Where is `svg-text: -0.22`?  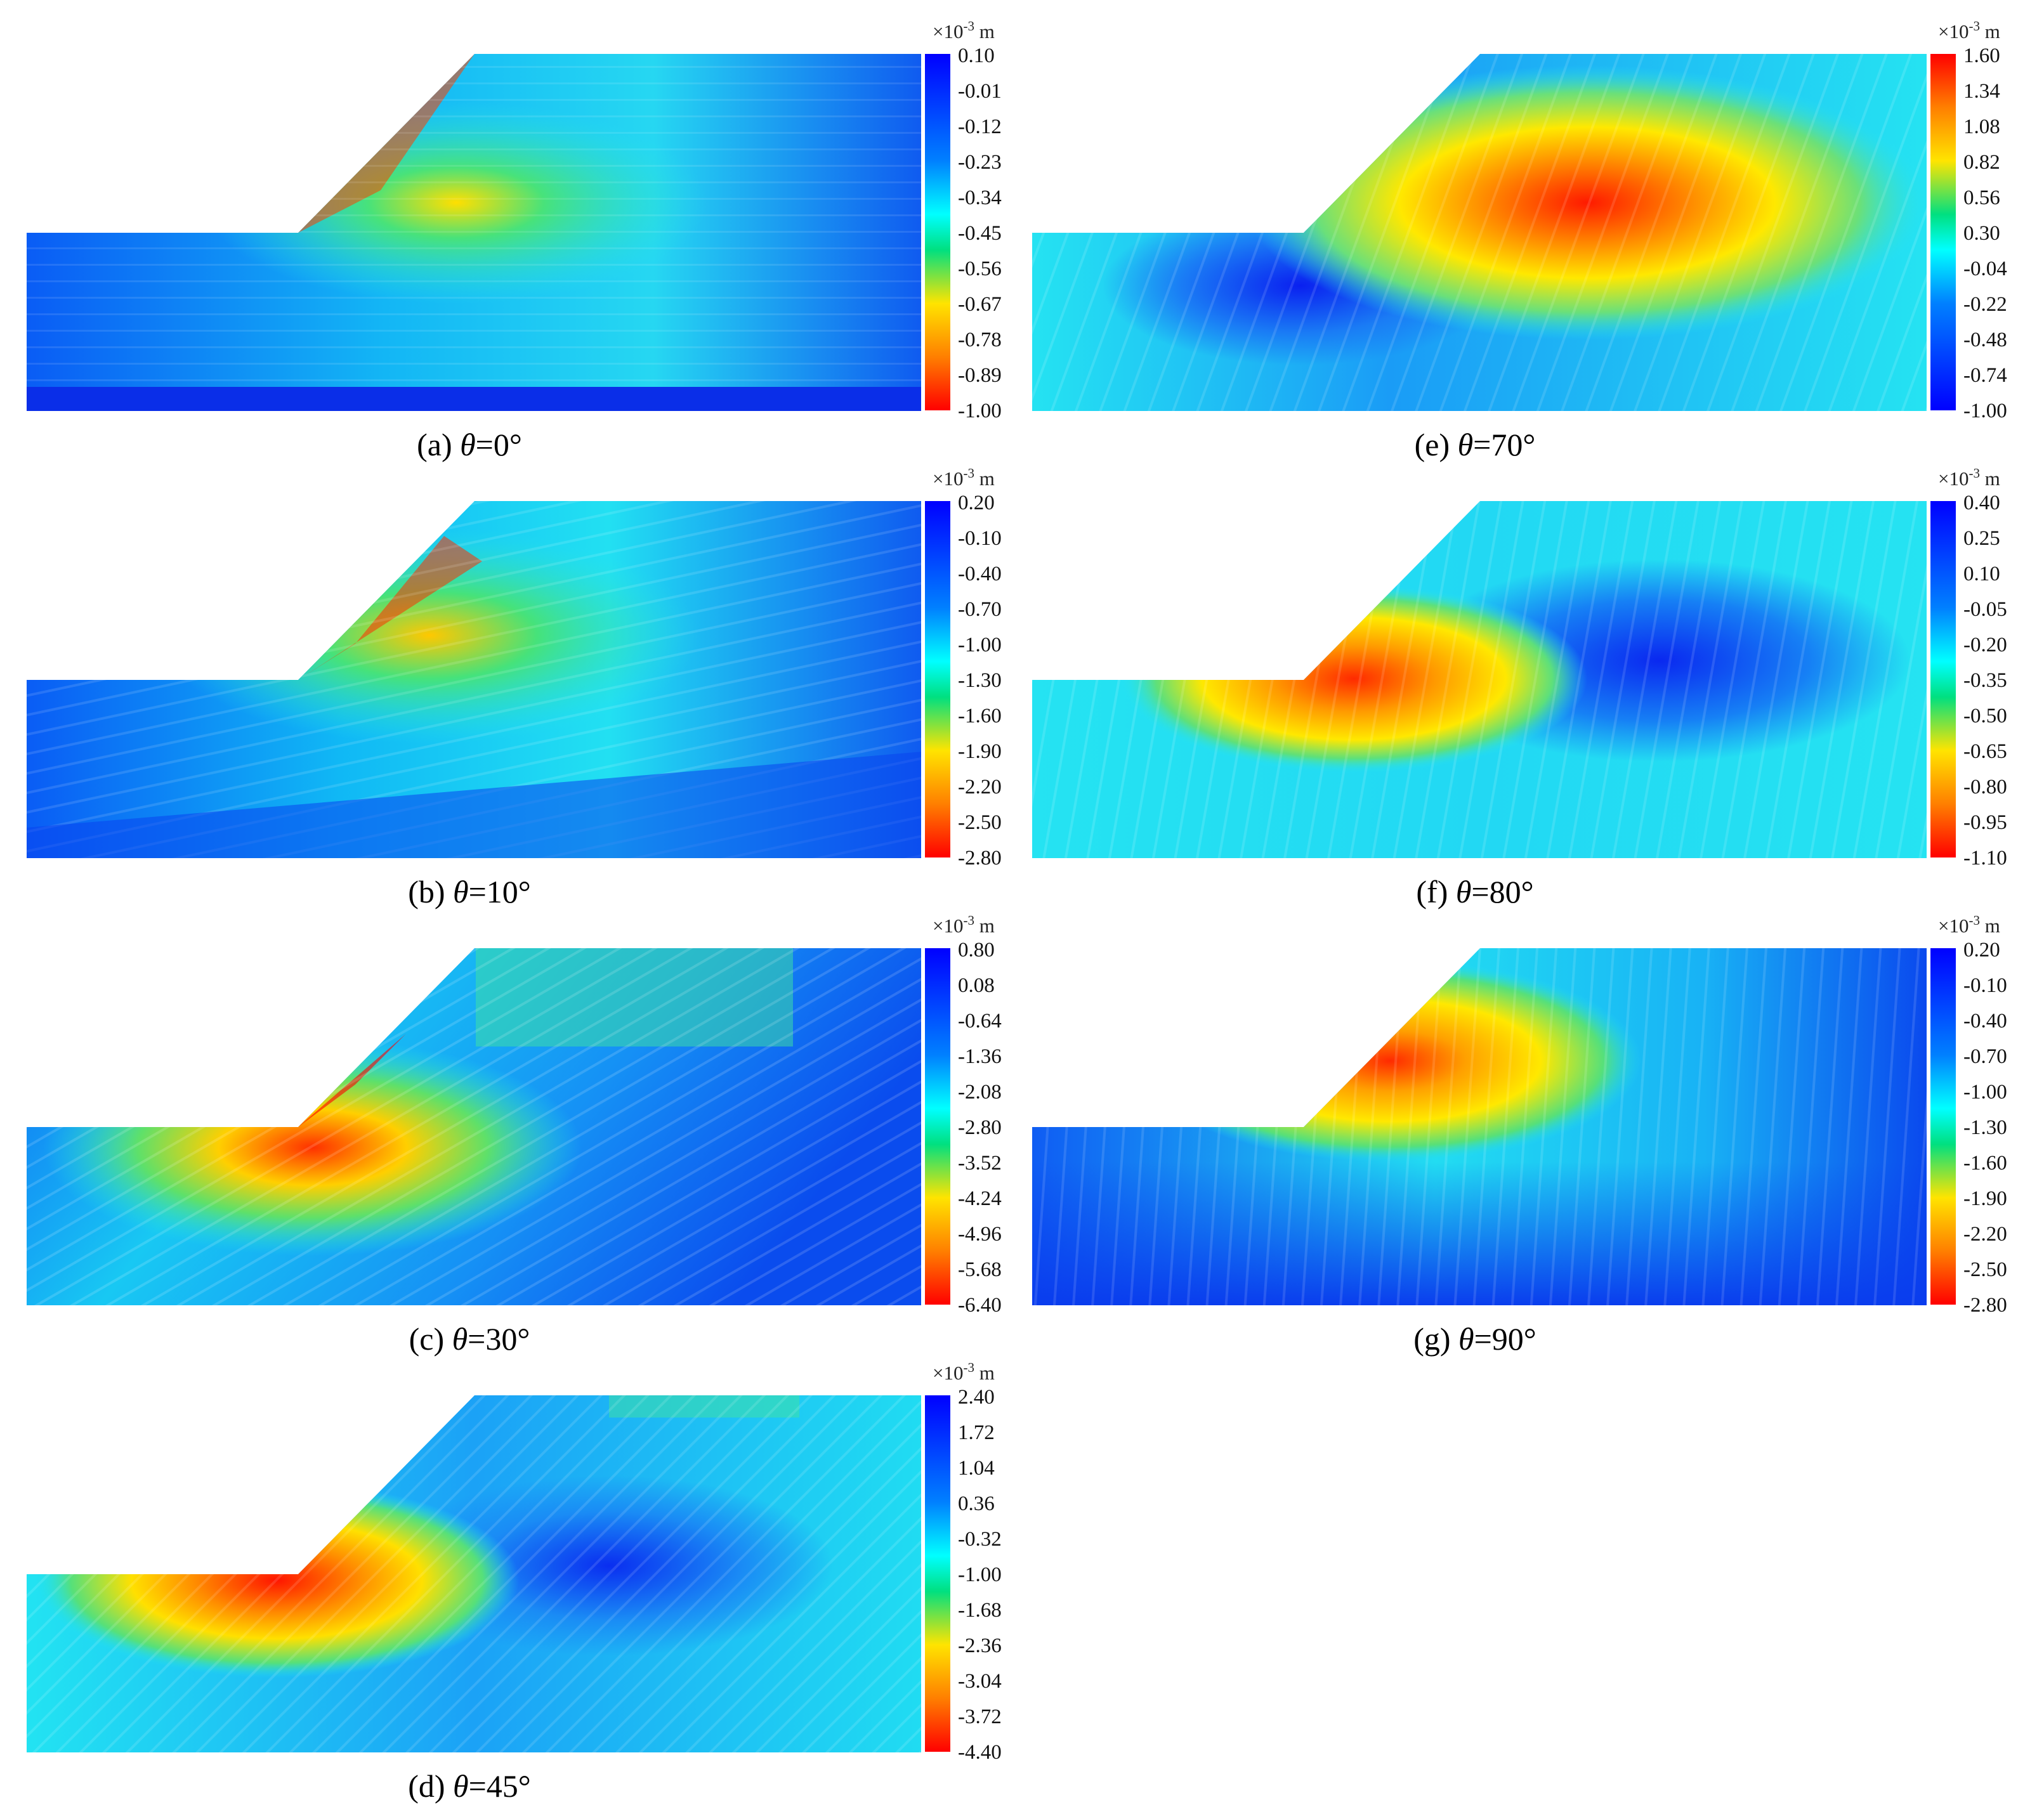 svg-text: -0.22 is located at coordinates (1985, 304).